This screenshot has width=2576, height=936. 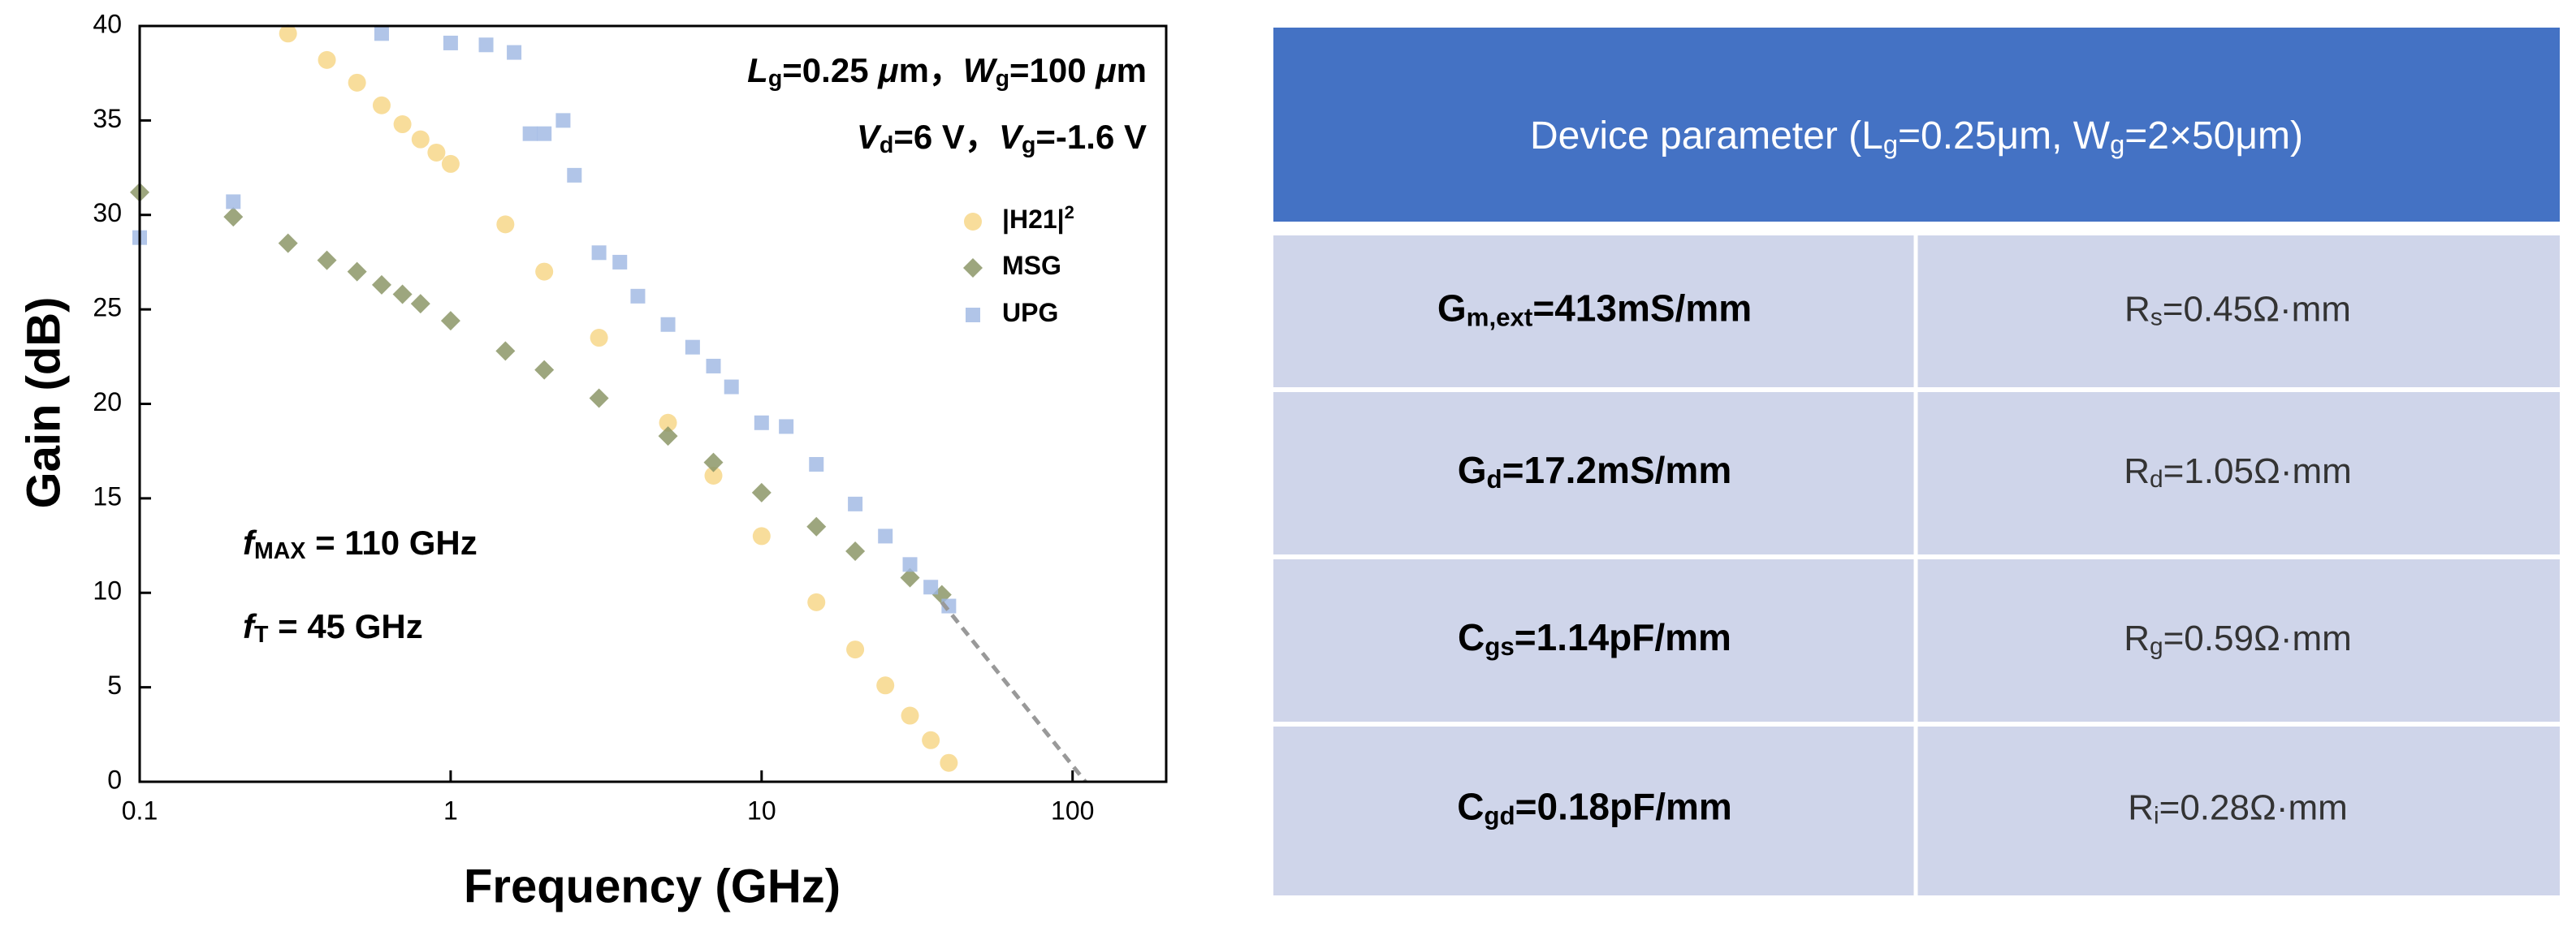 What do you see at coordinates (931, 70) in the screenshot?
I see `text-part: m，` at bounding box center [931, 70].